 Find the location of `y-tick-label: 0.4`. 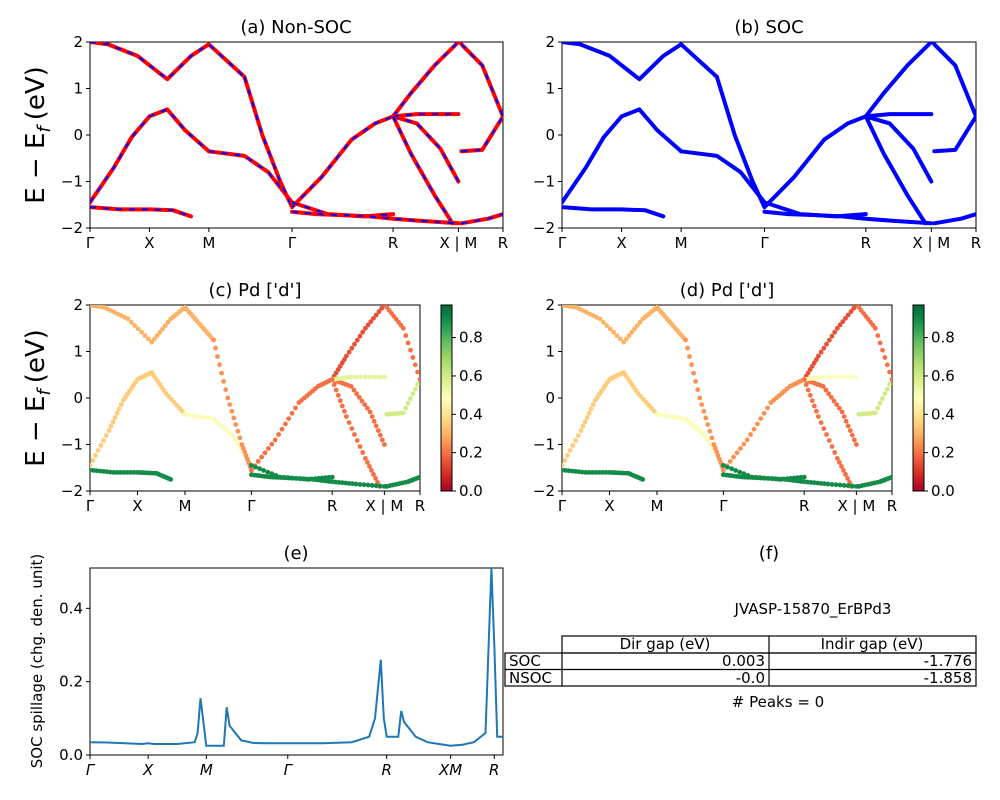

y-tick-label: 0.4 is located at coordinates (71, 608).